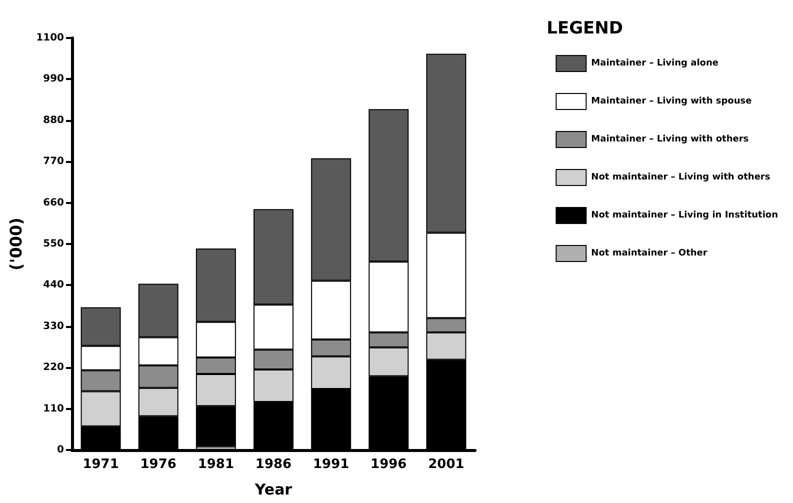 Image resolution: width=793 pixels, height=503 pixels. What do you see at coordinates (53, 408) in the screenshot?
I see `y-tick-label: 110` at bounding box center [53, 408].